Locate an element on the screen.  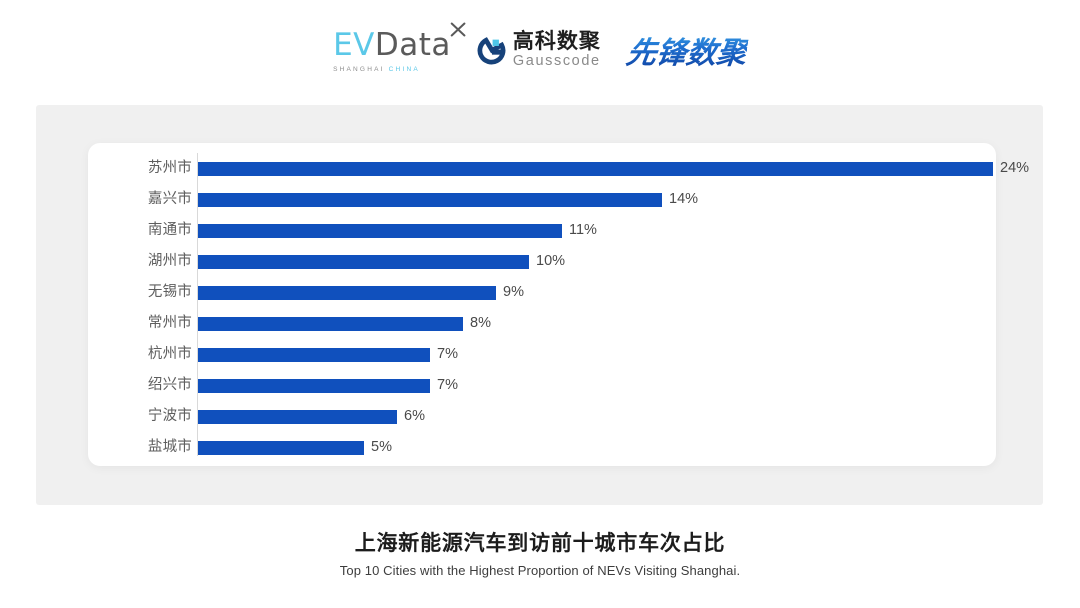
bar-category-label: 湖州市 is located at coordinates (169, 261).